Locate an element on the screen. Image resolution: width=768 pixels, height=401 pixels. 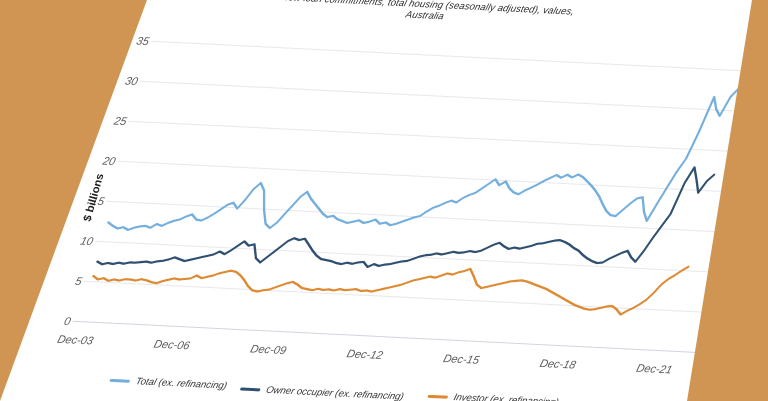
x-tick-Dec-18: Dec-18 is located at coordinates (557, 365).